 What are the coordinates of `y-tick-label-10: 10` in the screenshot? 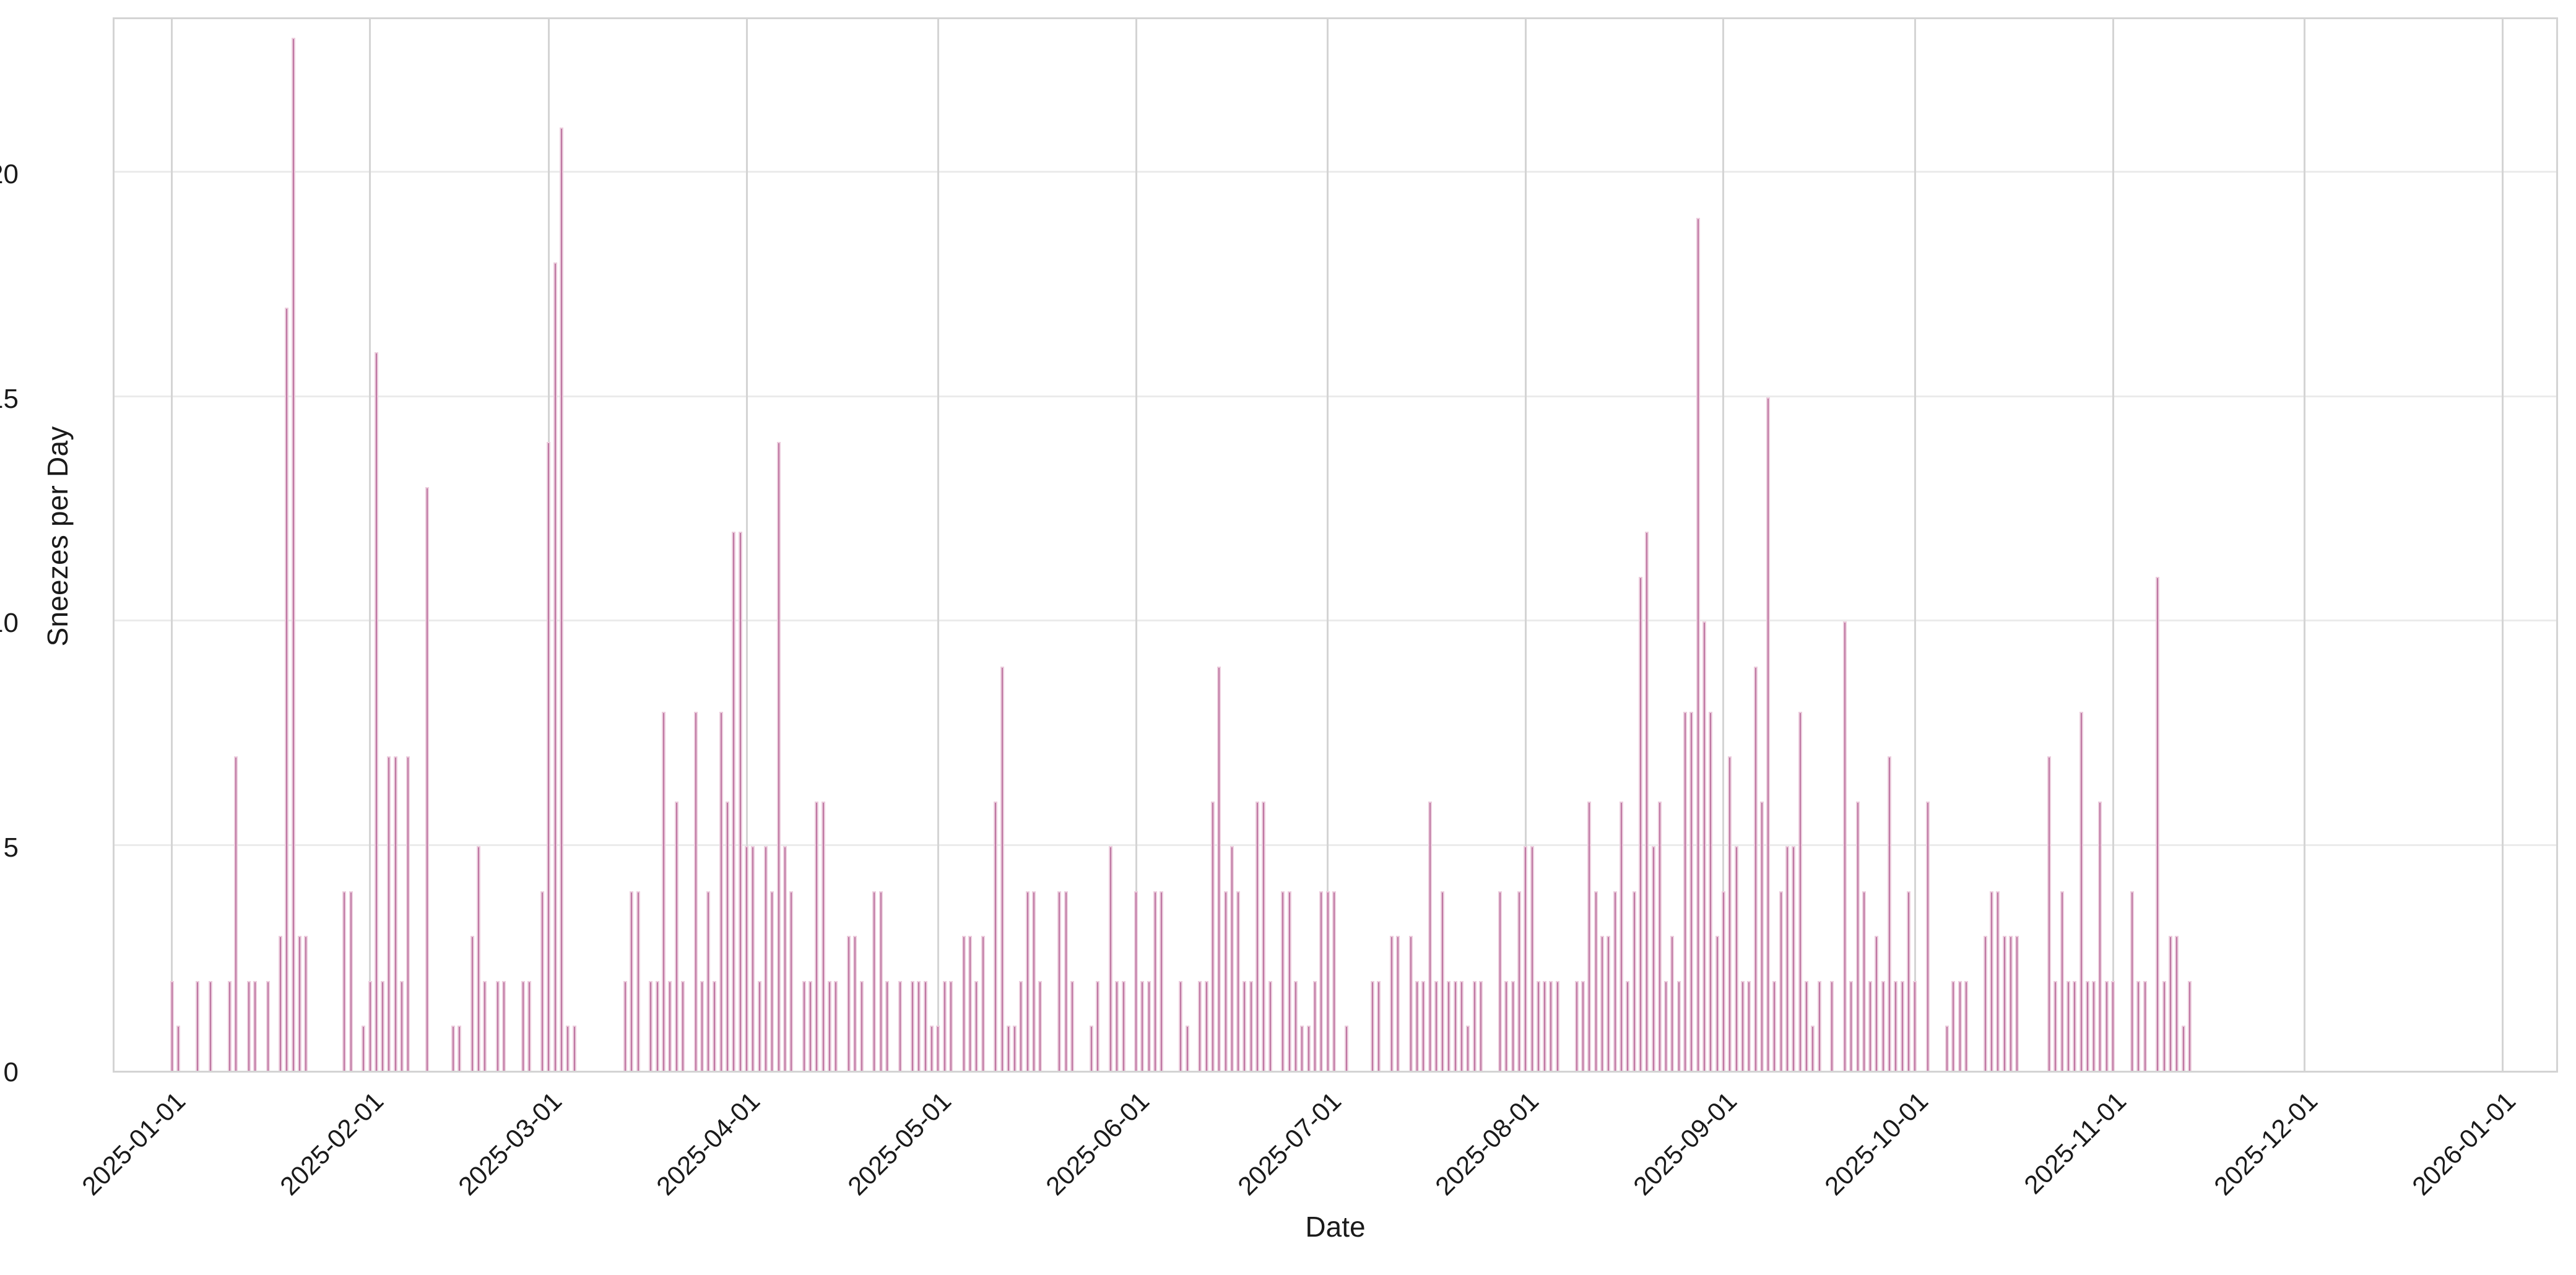 It's located at (9, 623).